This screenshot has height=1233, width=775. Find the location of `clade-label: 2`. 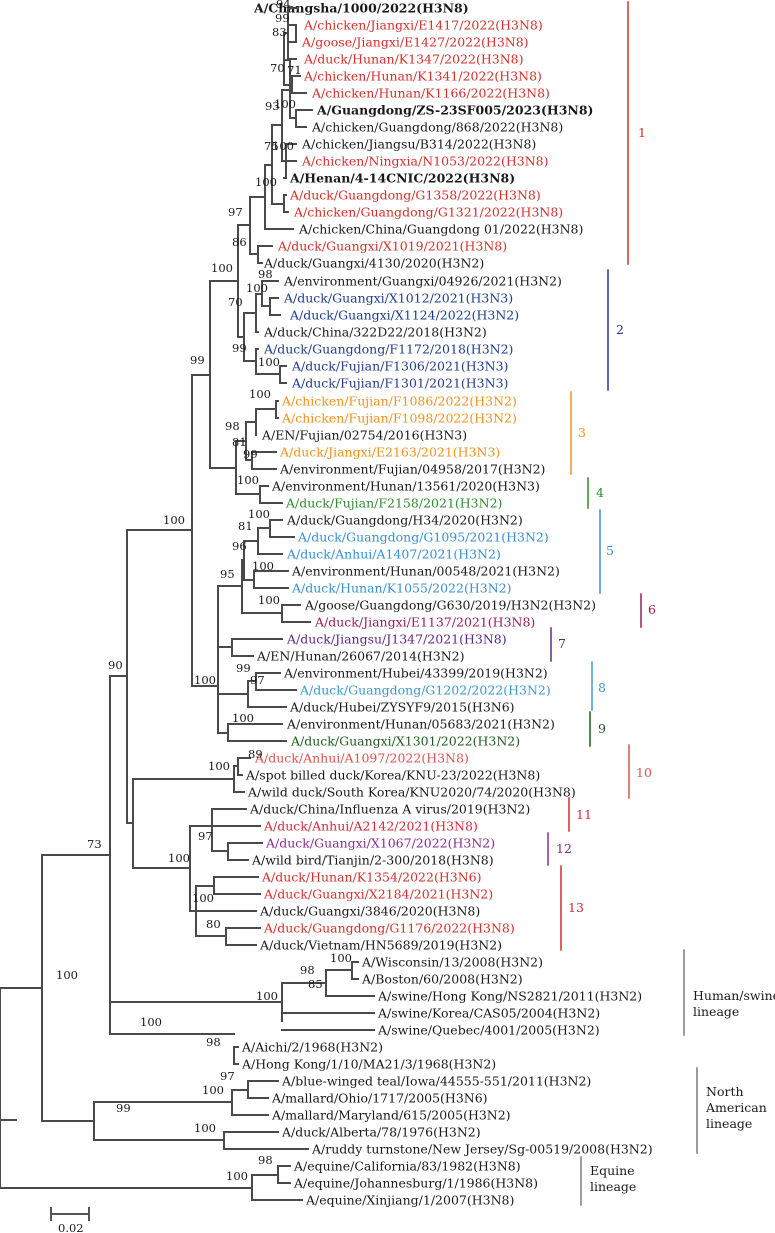

clade-label: 2 is located at coordinates (620, 329).